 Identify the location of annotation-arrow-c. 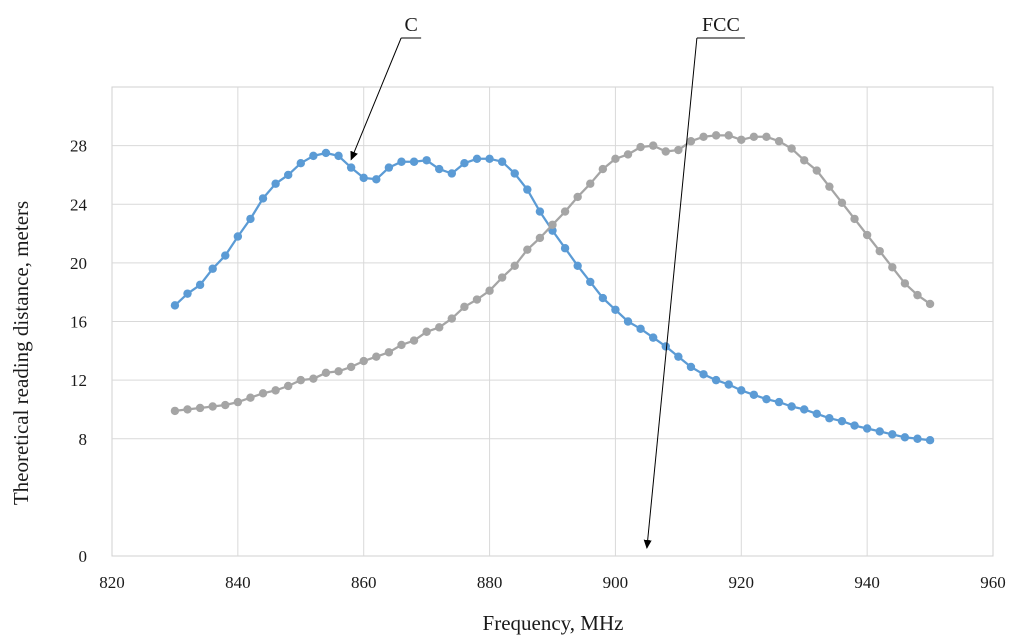
(376, 99).